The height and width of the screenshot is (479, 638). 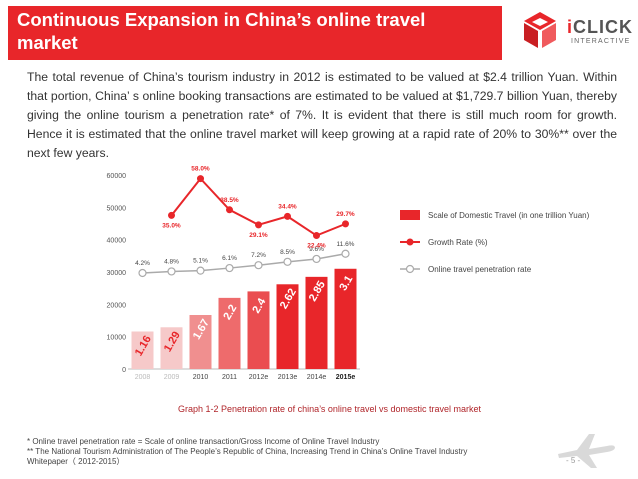 I want to click on penetration-label: 5.1%, so click(x=200, y=261).